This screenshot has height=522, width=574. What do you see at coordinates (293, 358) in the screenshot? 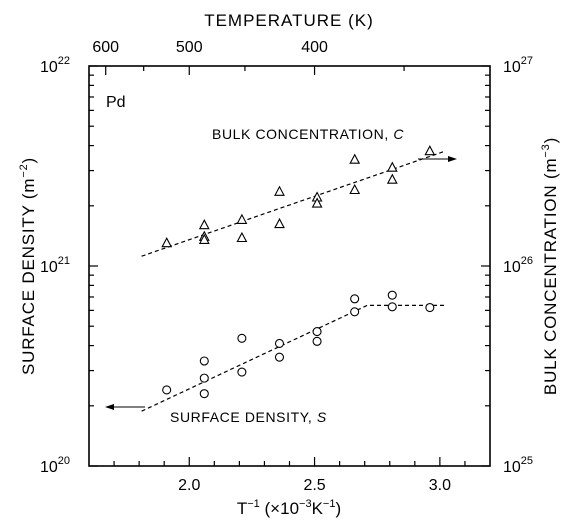
I see `fit-line-circle` at bounding box center [293, 358].